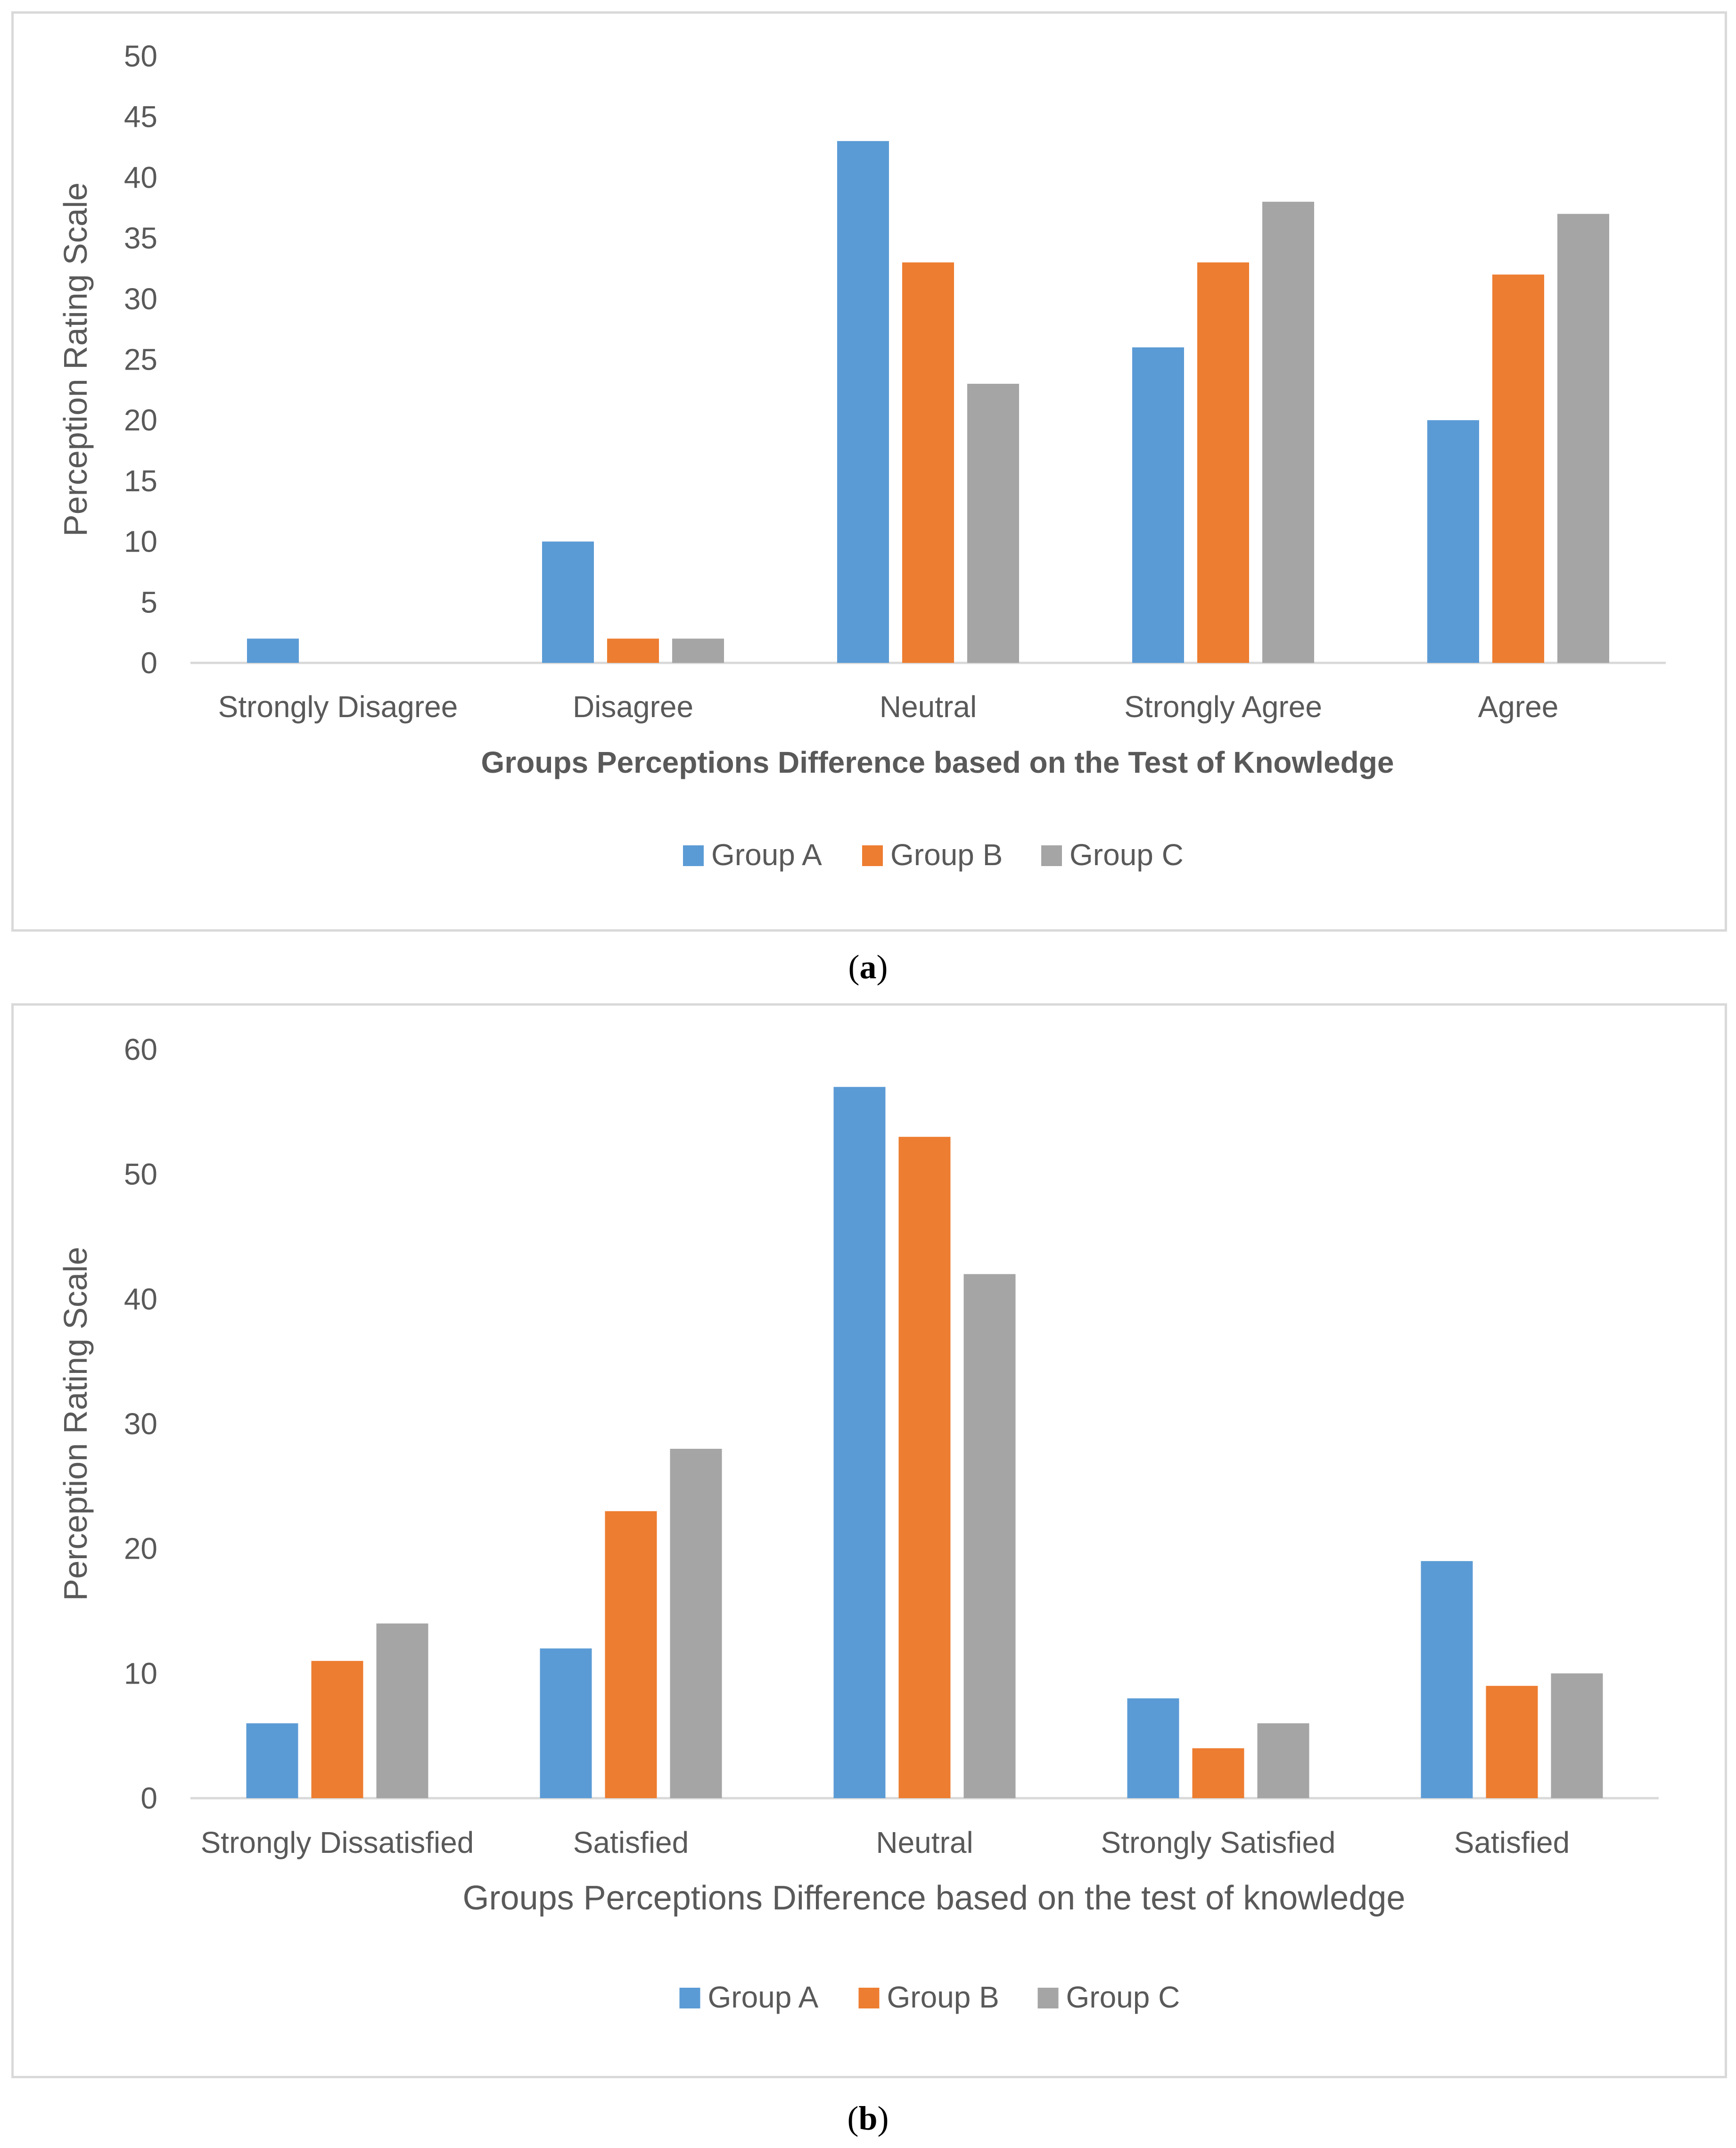 The width and height of the screenshot is (1736, 2148). Describe the element at coordinates (1218, 1842) in the screenshot. I see `x-category-label-3: Strongly Satisfied` at that location.